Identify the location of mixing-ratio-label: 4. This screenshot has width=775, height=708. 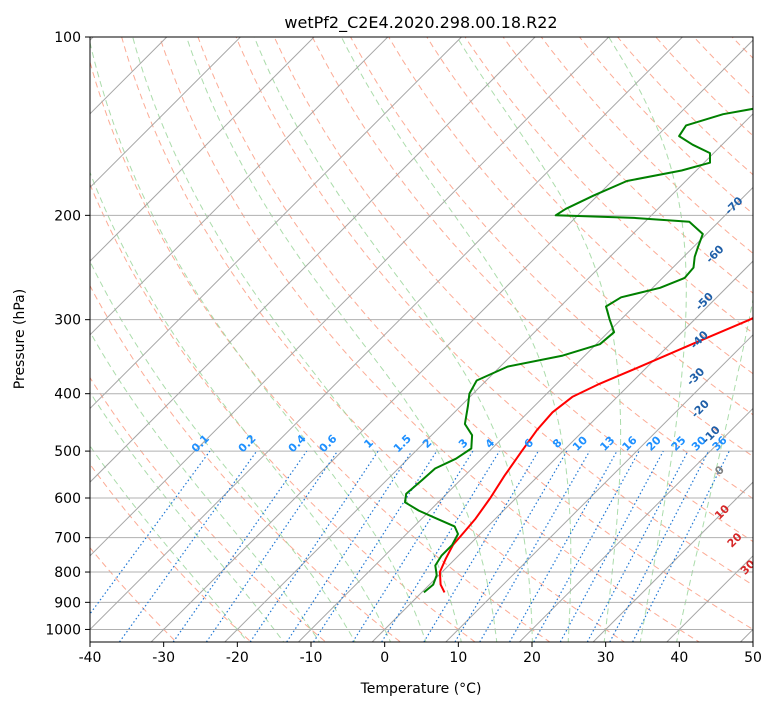
(490, 443).